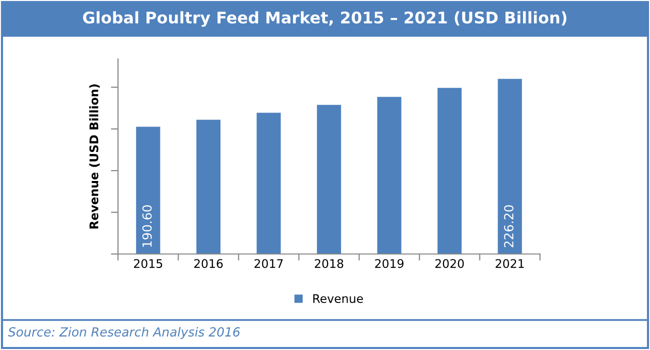 The width and height of the screenshot is (650, 350). Describe the element at coordinates (268, 263) in the screenshot. I see `x-tick-label: 2017` at that location.